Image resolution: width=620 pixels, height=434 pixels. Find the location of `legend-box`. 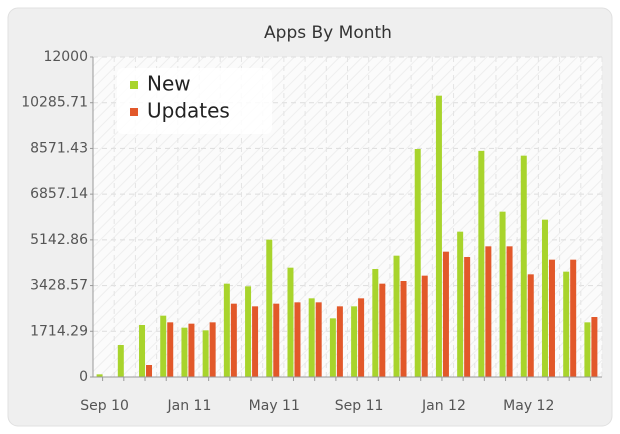

legend-box is located at coordinates (194, 101).